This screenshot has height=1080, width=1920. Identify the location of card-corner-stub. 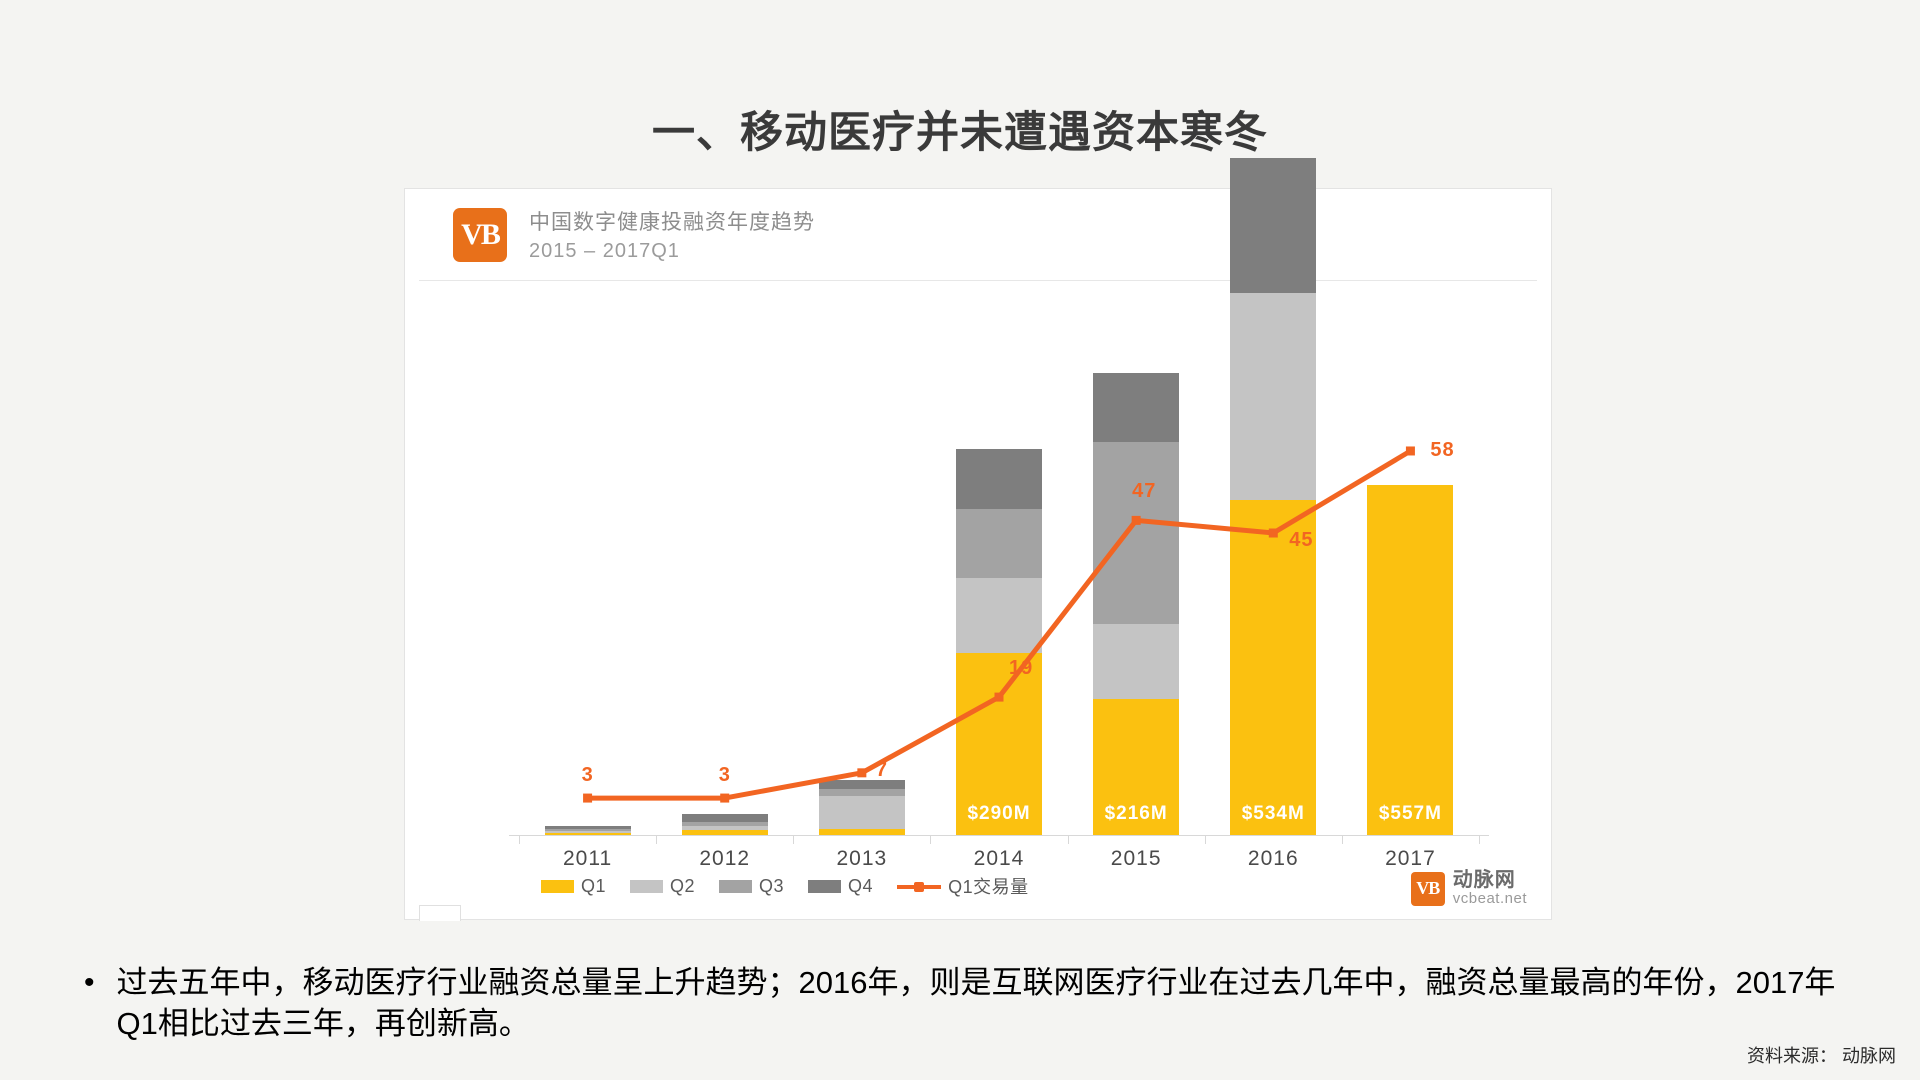
(440, 913).